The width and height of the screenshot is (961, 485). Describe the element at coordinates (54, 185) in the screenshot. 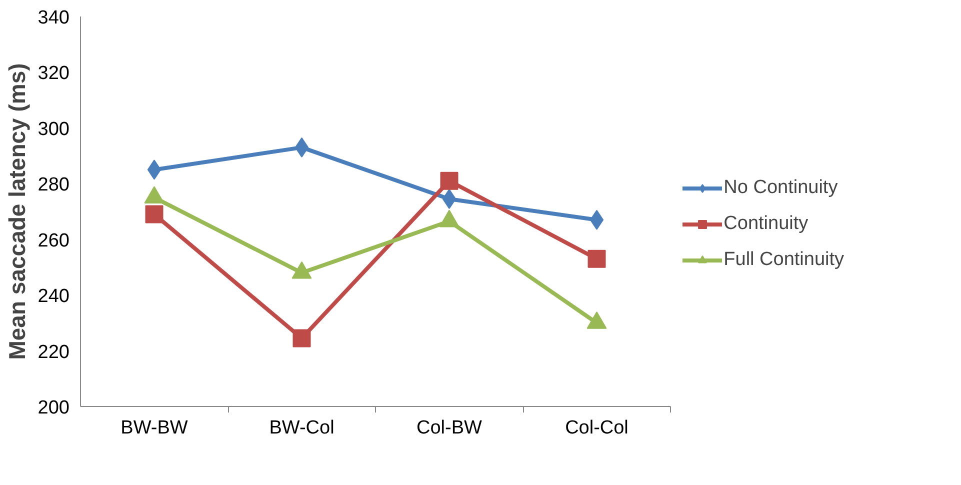

I see `y-tick-label: 280` at that location.